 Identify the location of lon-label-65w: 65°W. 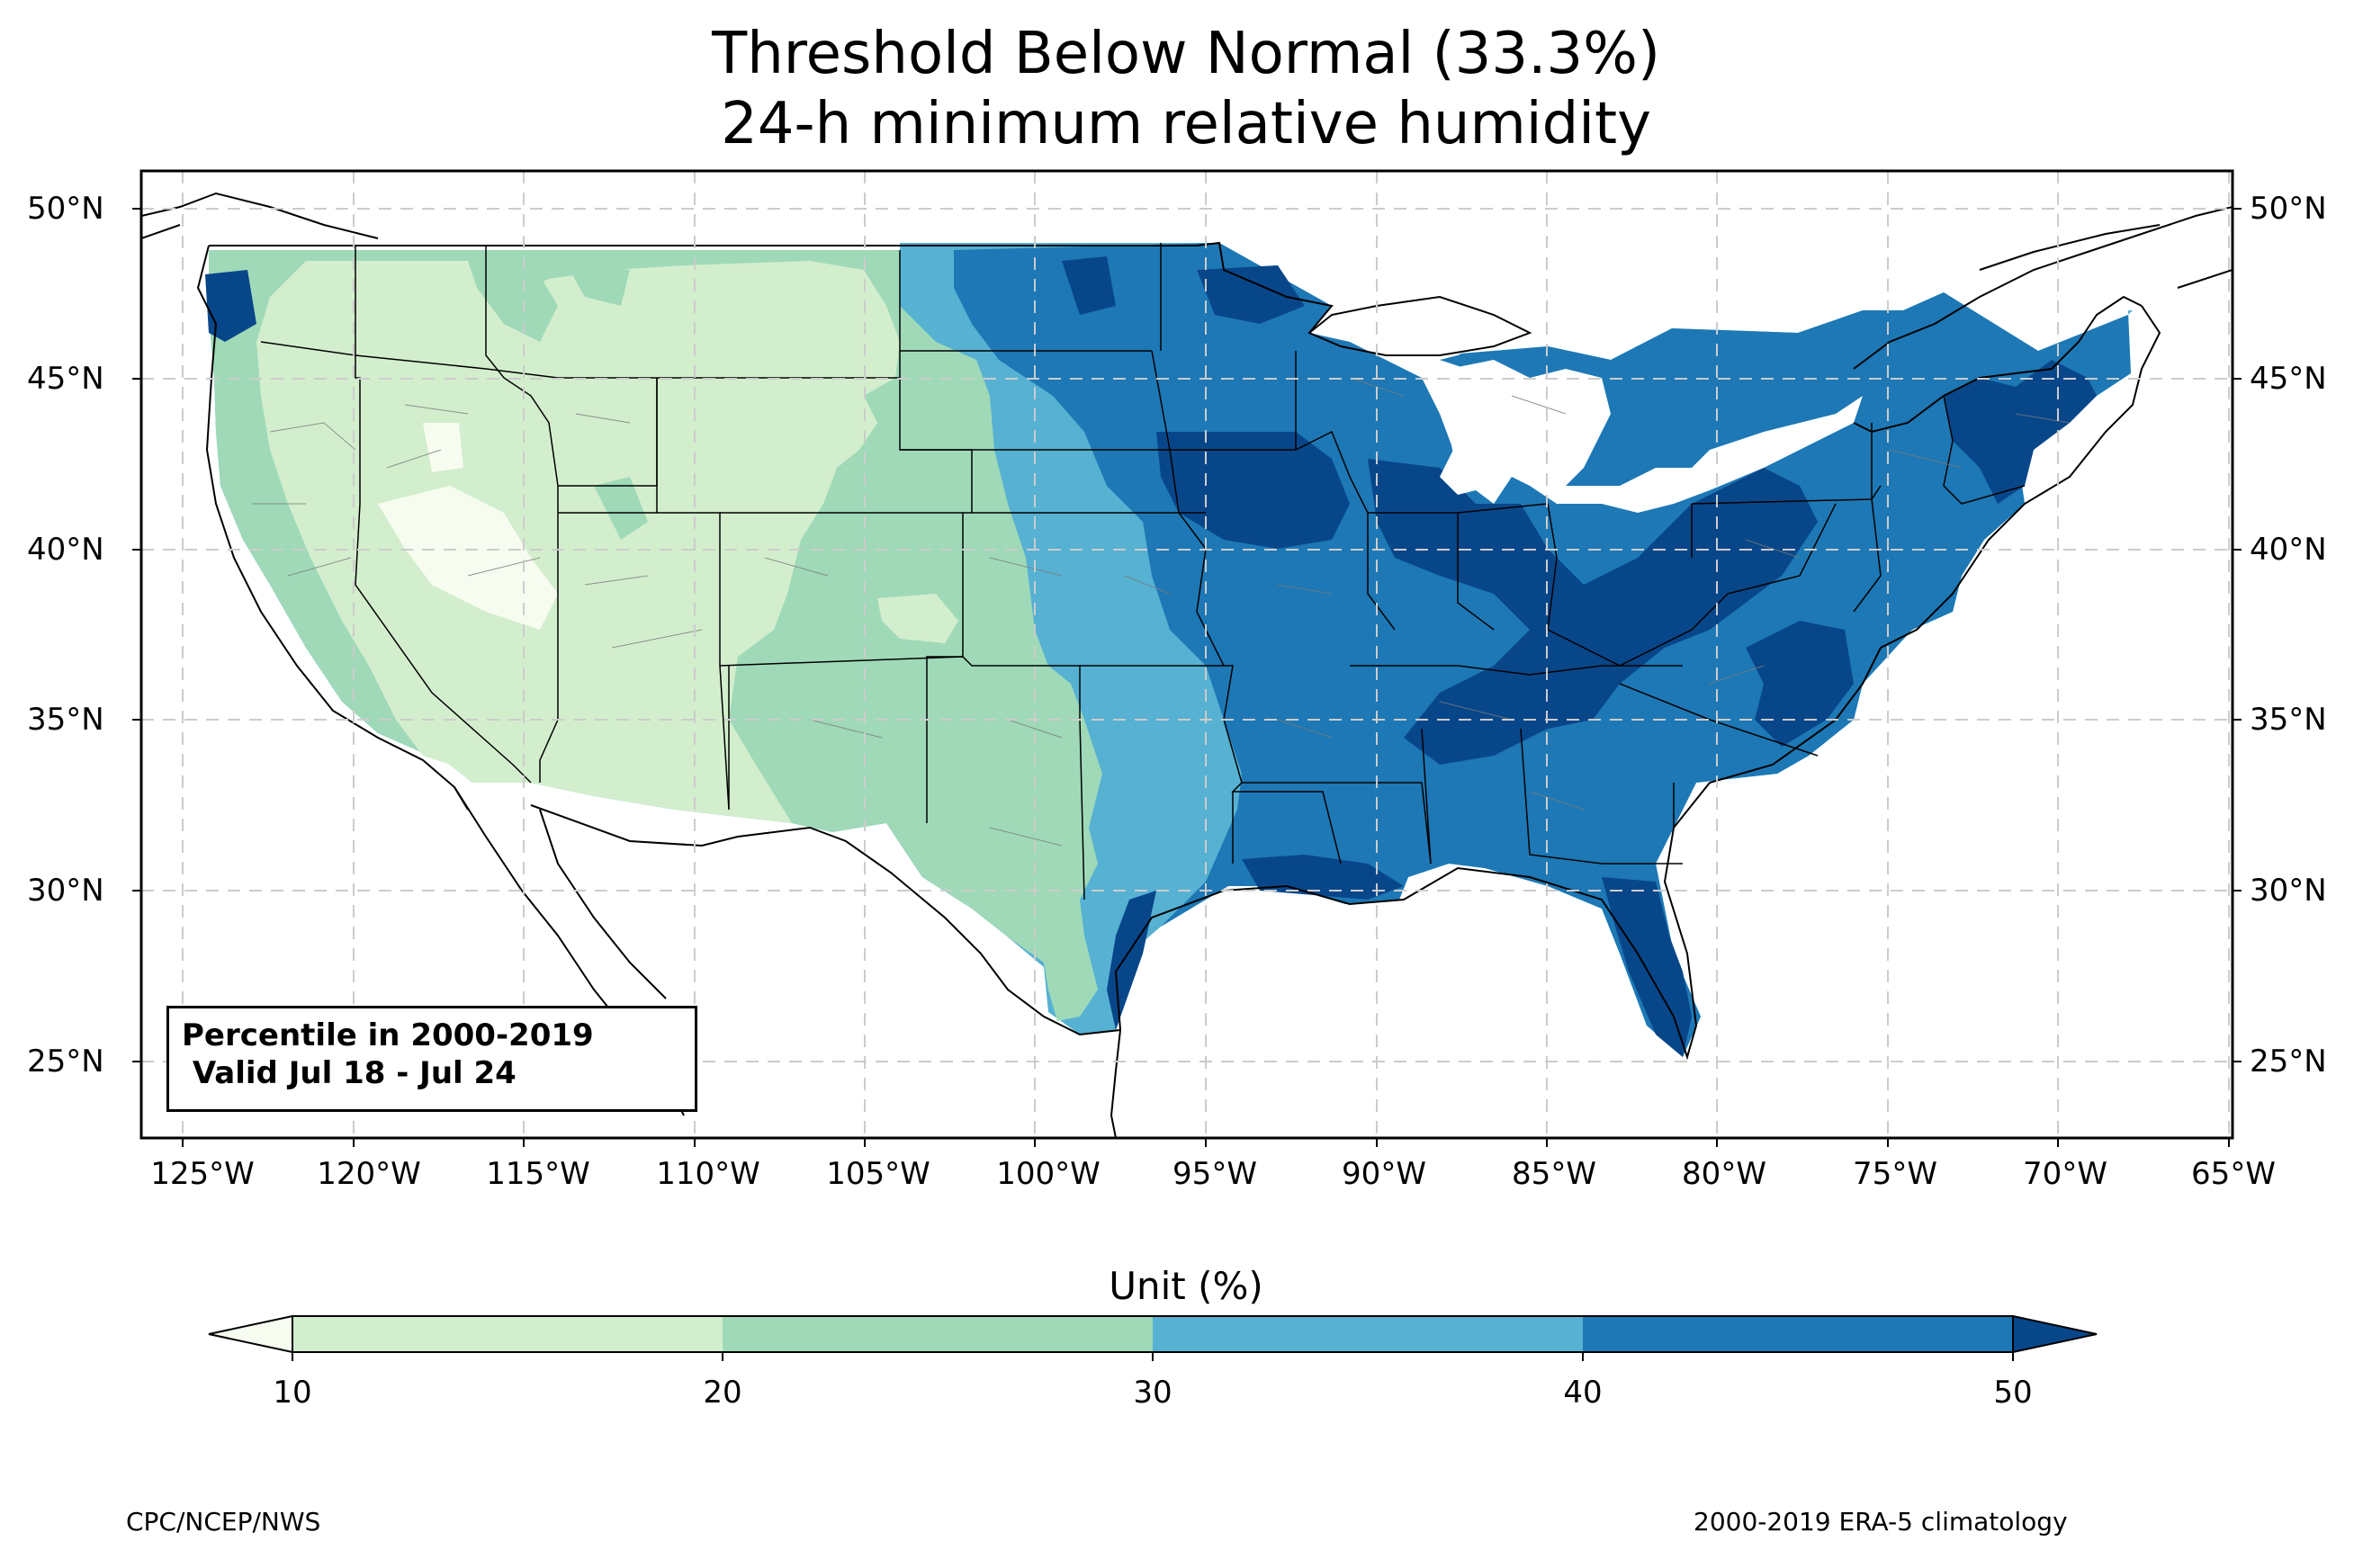
(2233, 1174).